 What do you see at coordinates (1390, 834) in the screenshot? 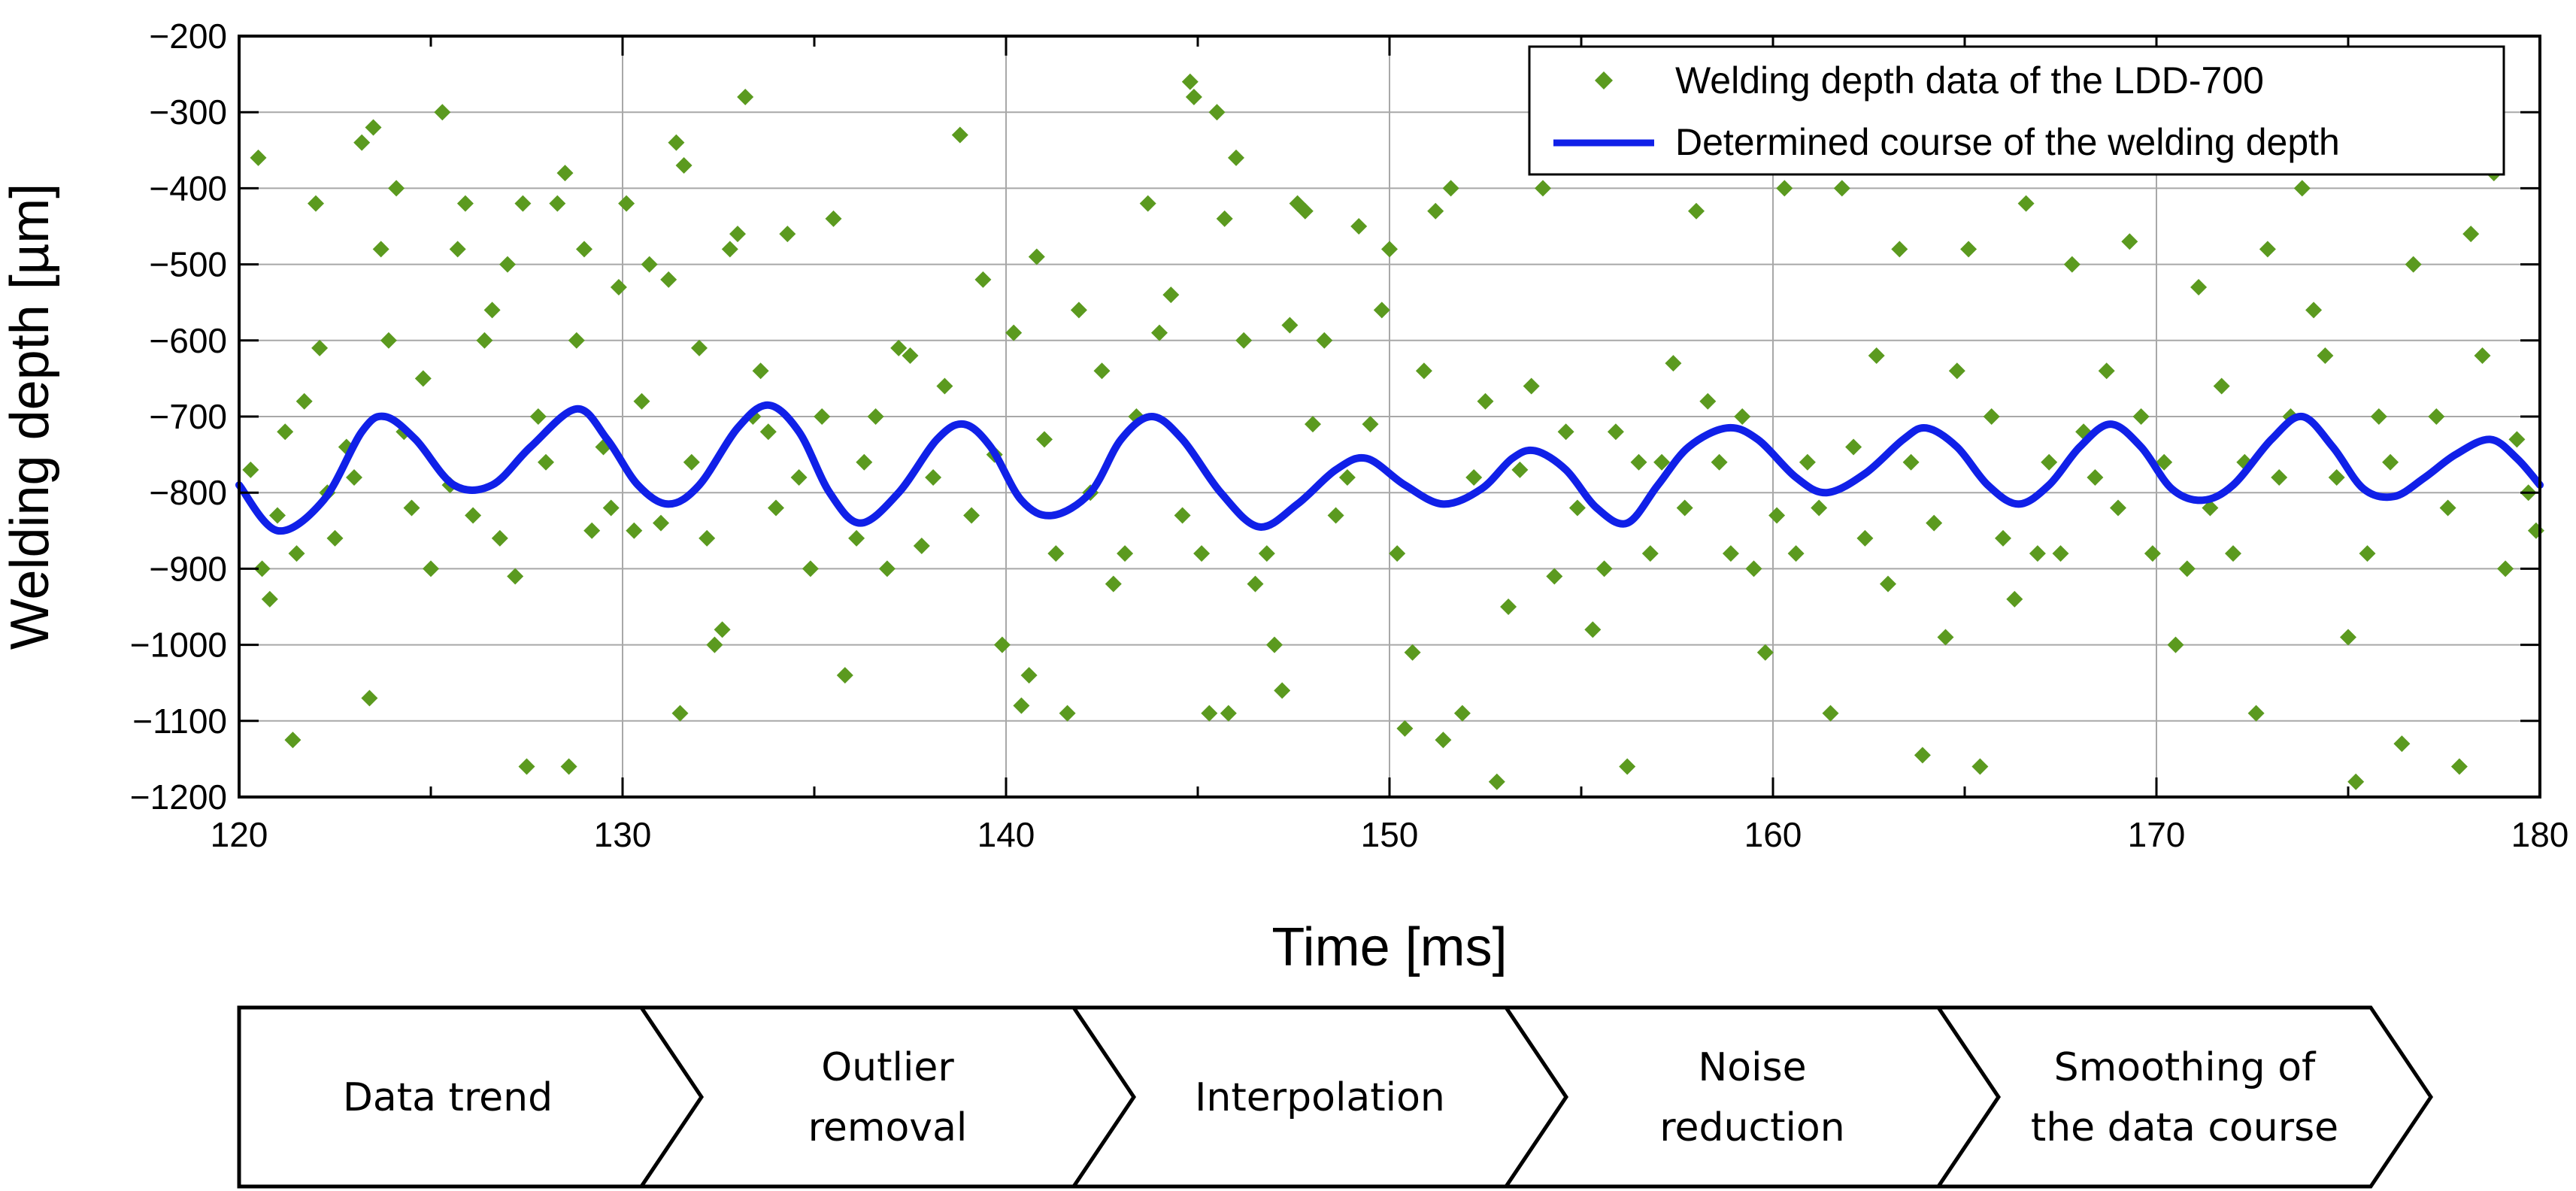
I see `x-tick-label: 150` at bounding box center [1390, 834].